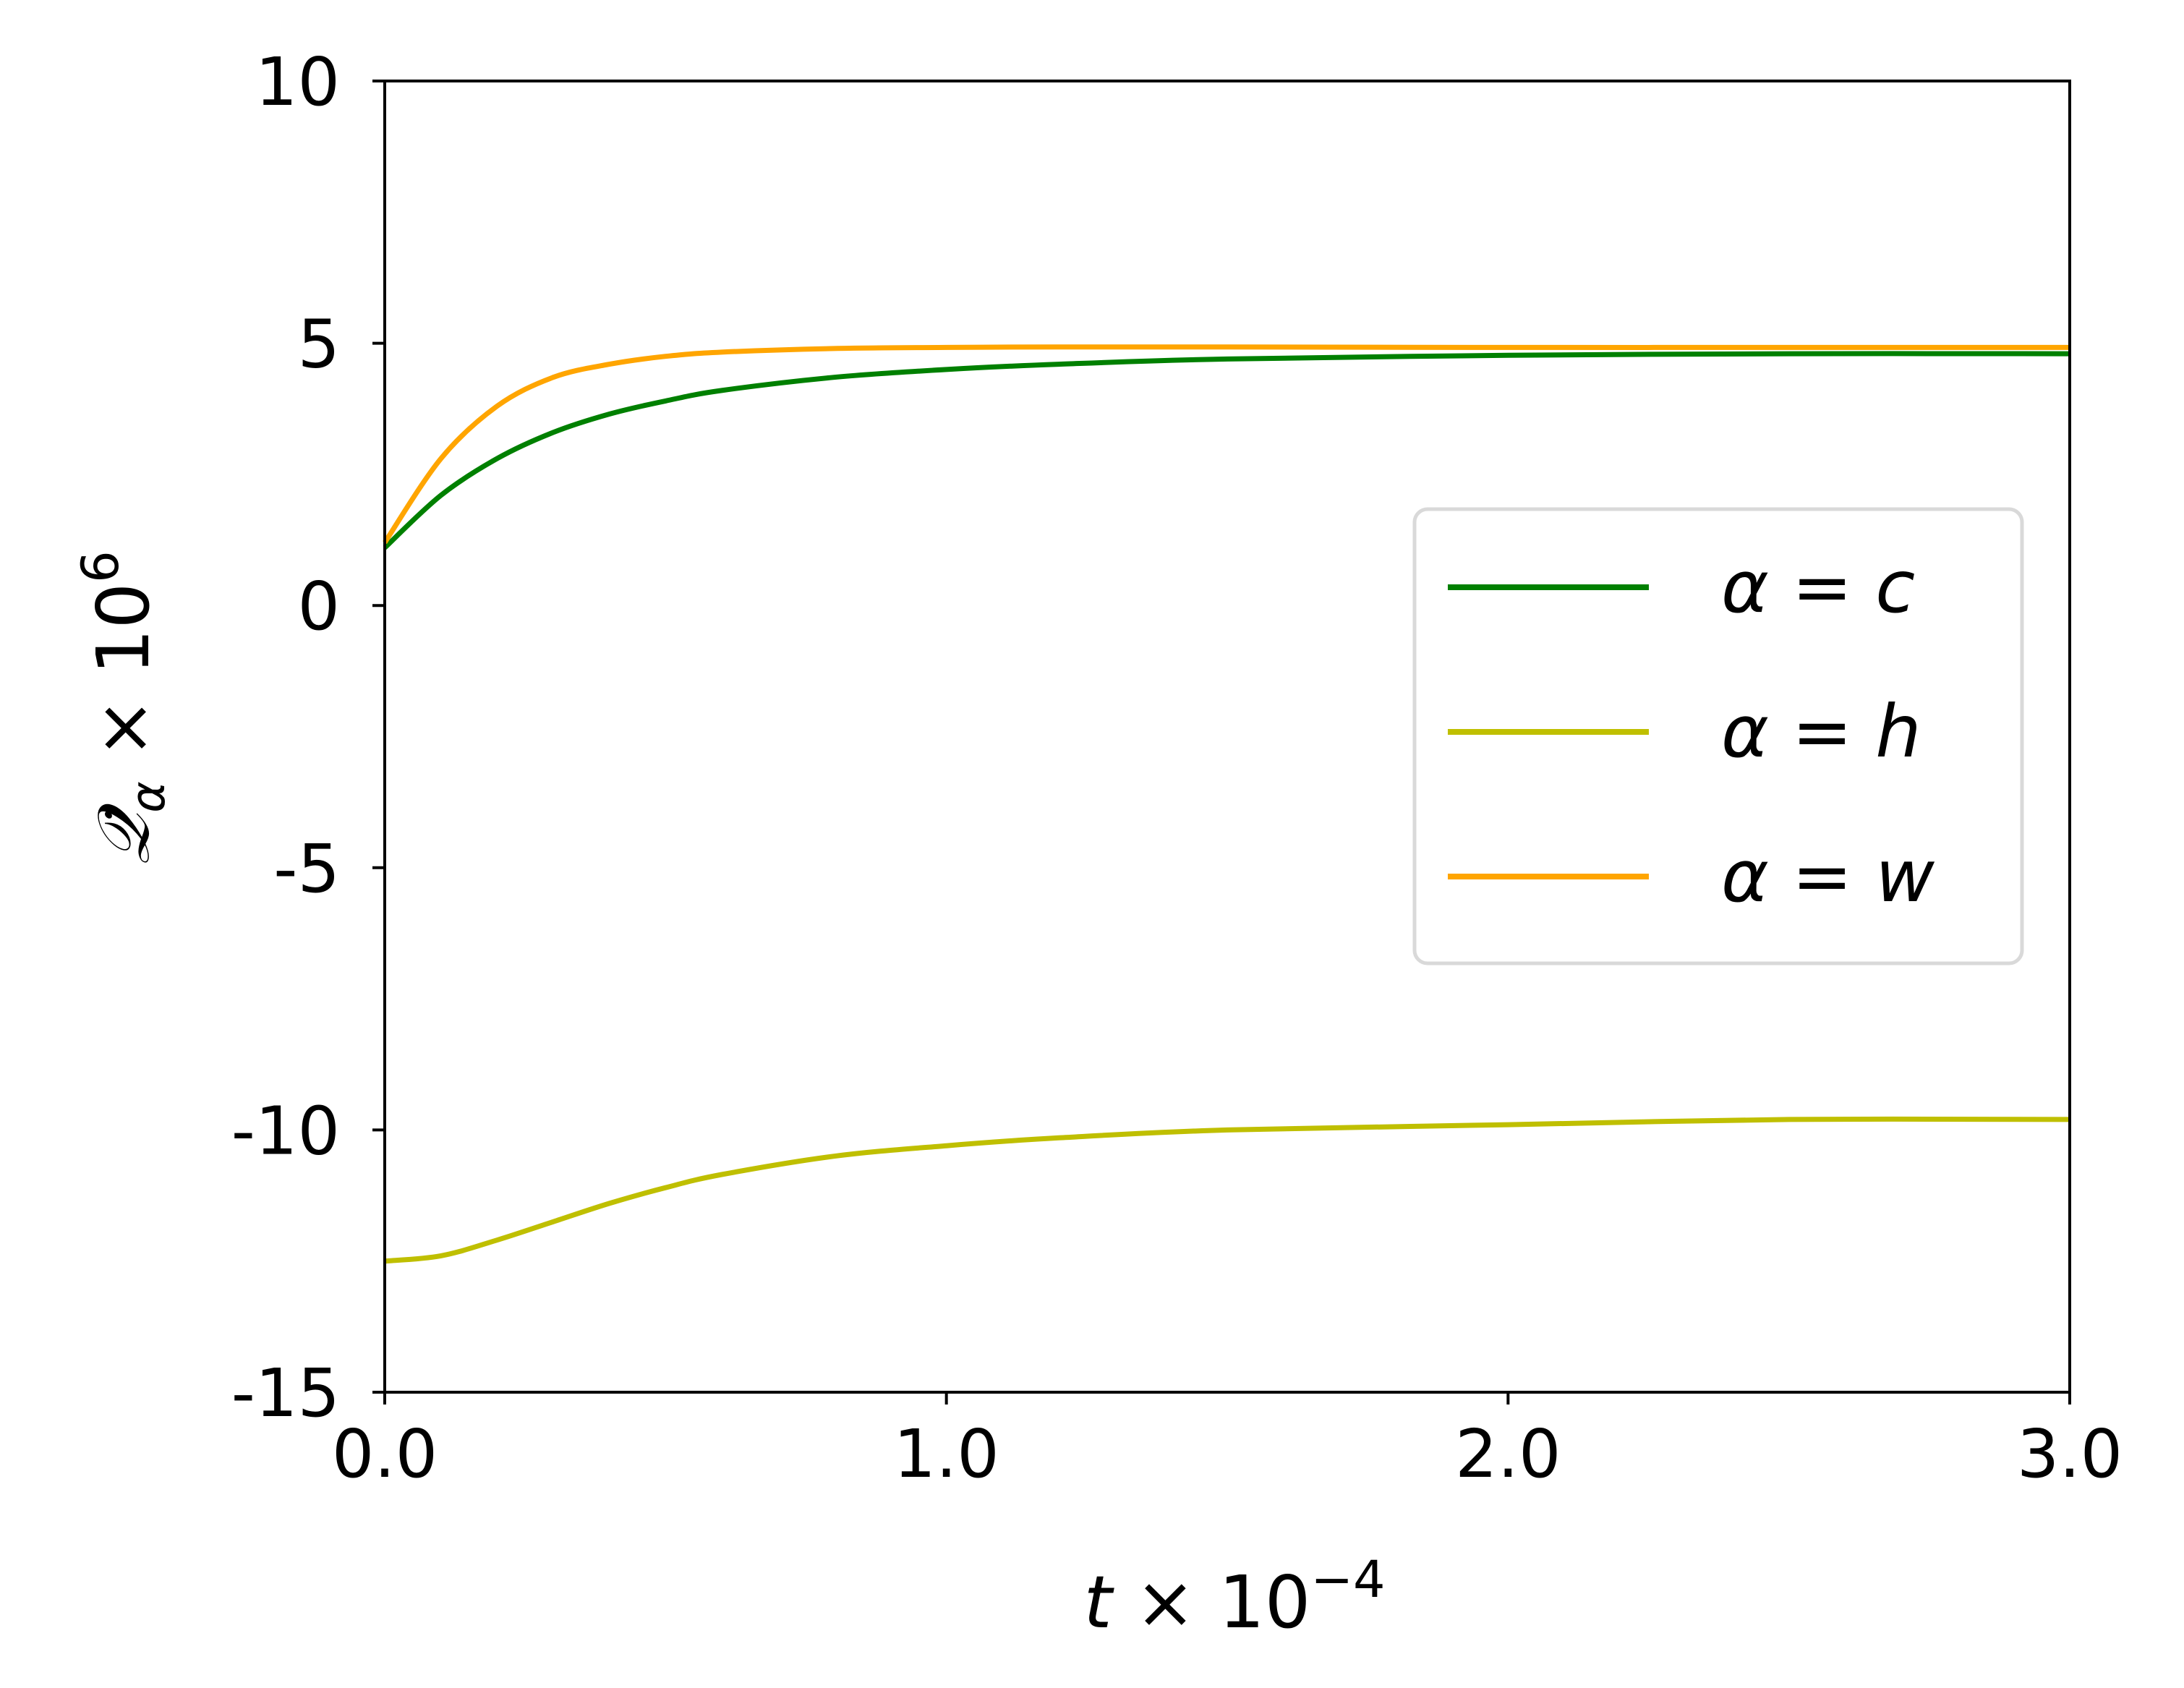 The height and width of the screenshot is (1688, 2184). I want to click on y-axis-label: 𝒬̇α × 106, so click(123, 707).